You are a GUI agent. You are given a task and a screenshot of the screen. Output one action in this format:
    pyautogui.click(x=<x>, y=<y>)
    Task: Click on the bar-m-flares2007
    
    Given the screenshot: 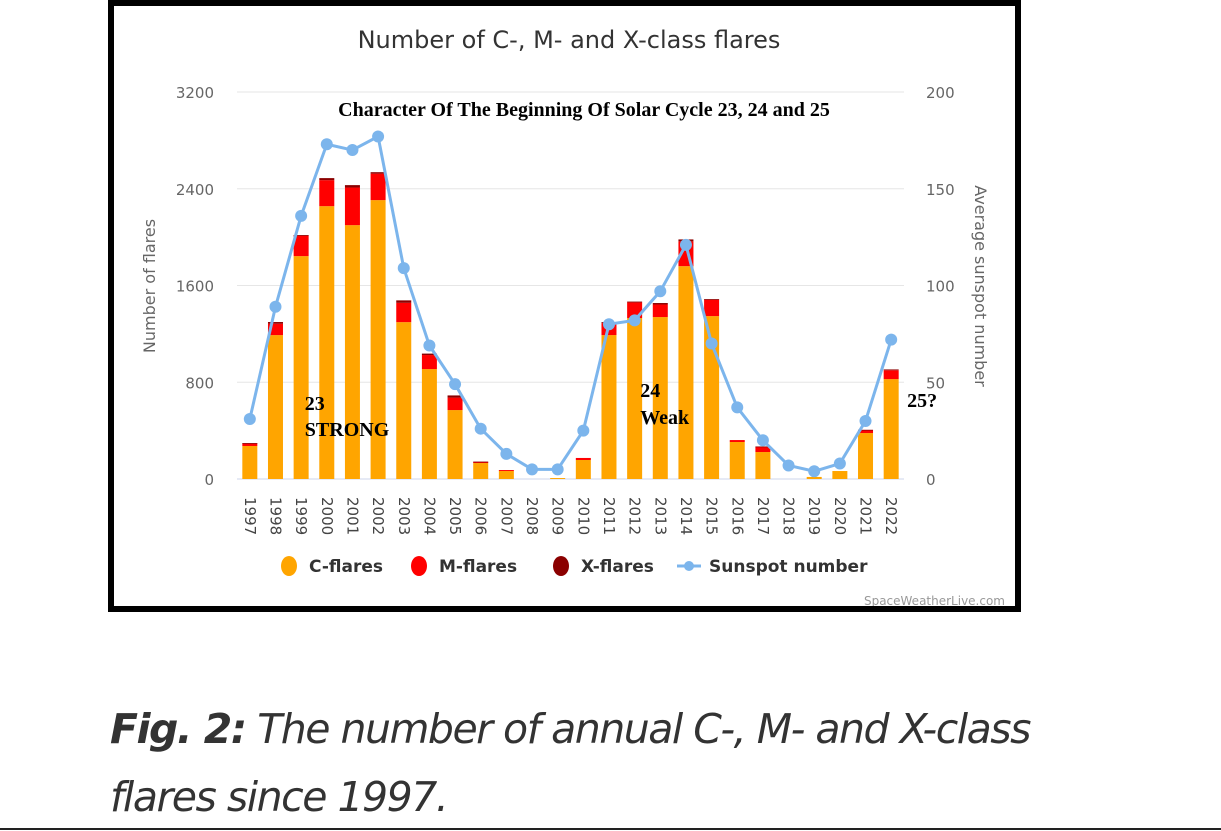 What is the action you would take?
    pyautogui.click(x=506, y=471)
    